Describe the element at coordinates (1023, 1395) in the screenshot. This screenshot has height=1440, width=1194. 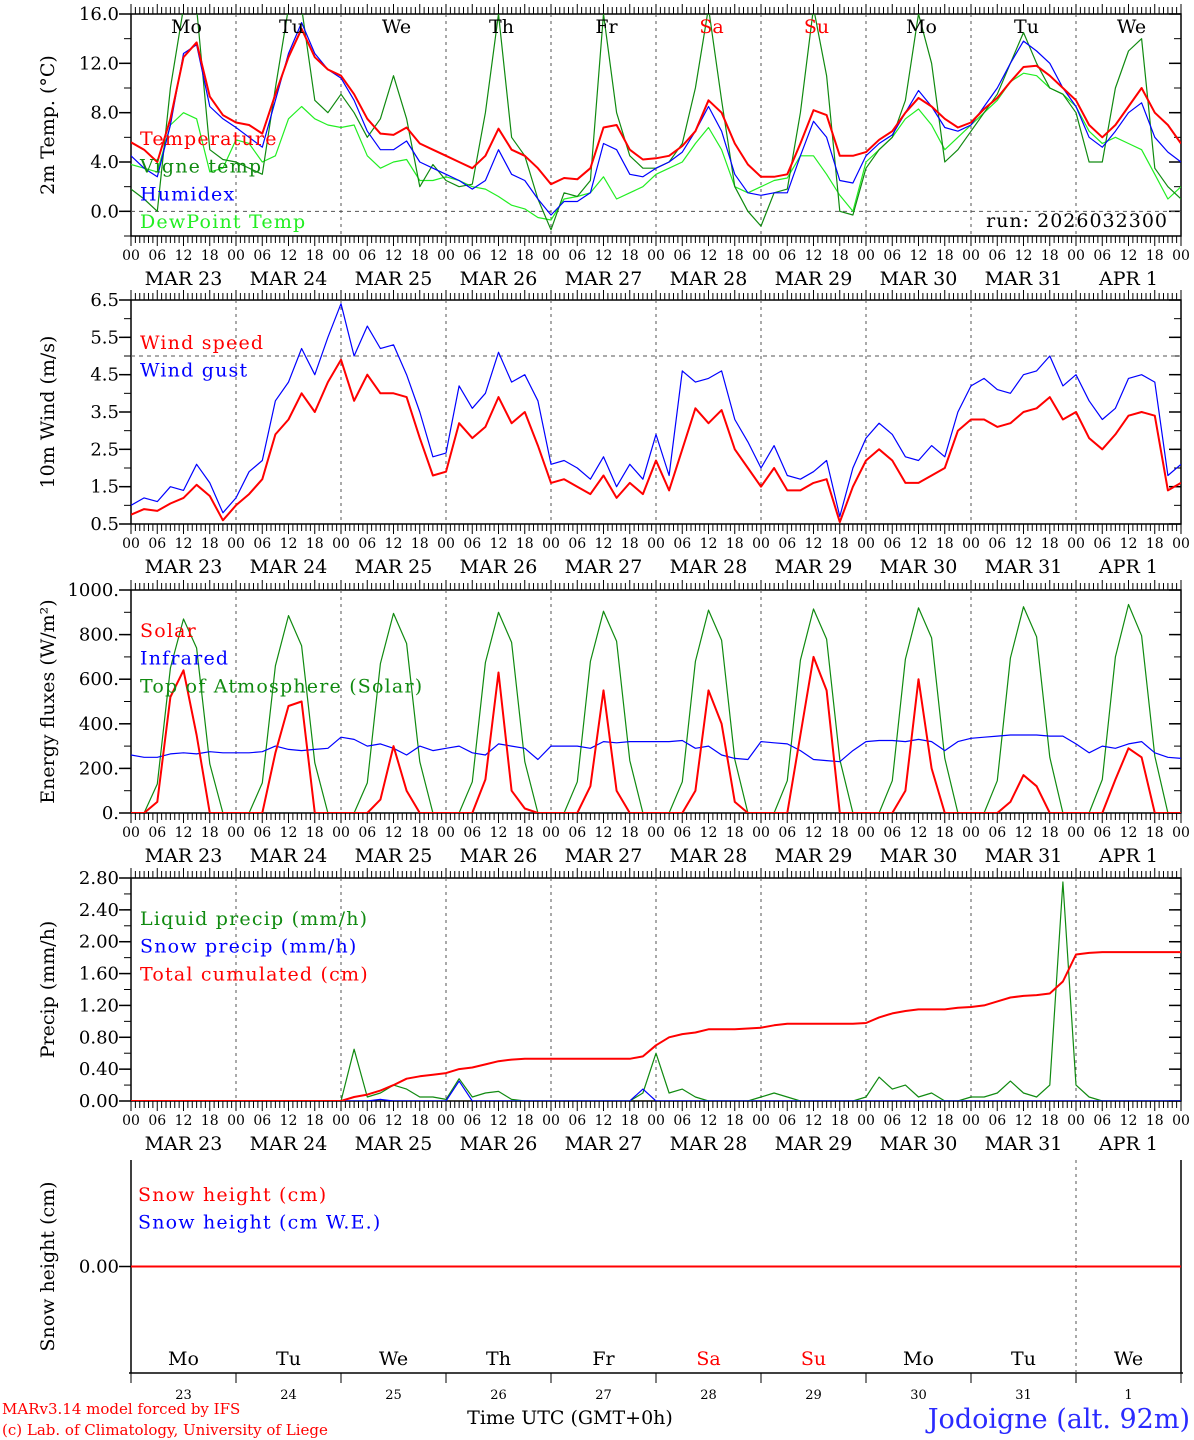
I see `day-number: 31` at that location.